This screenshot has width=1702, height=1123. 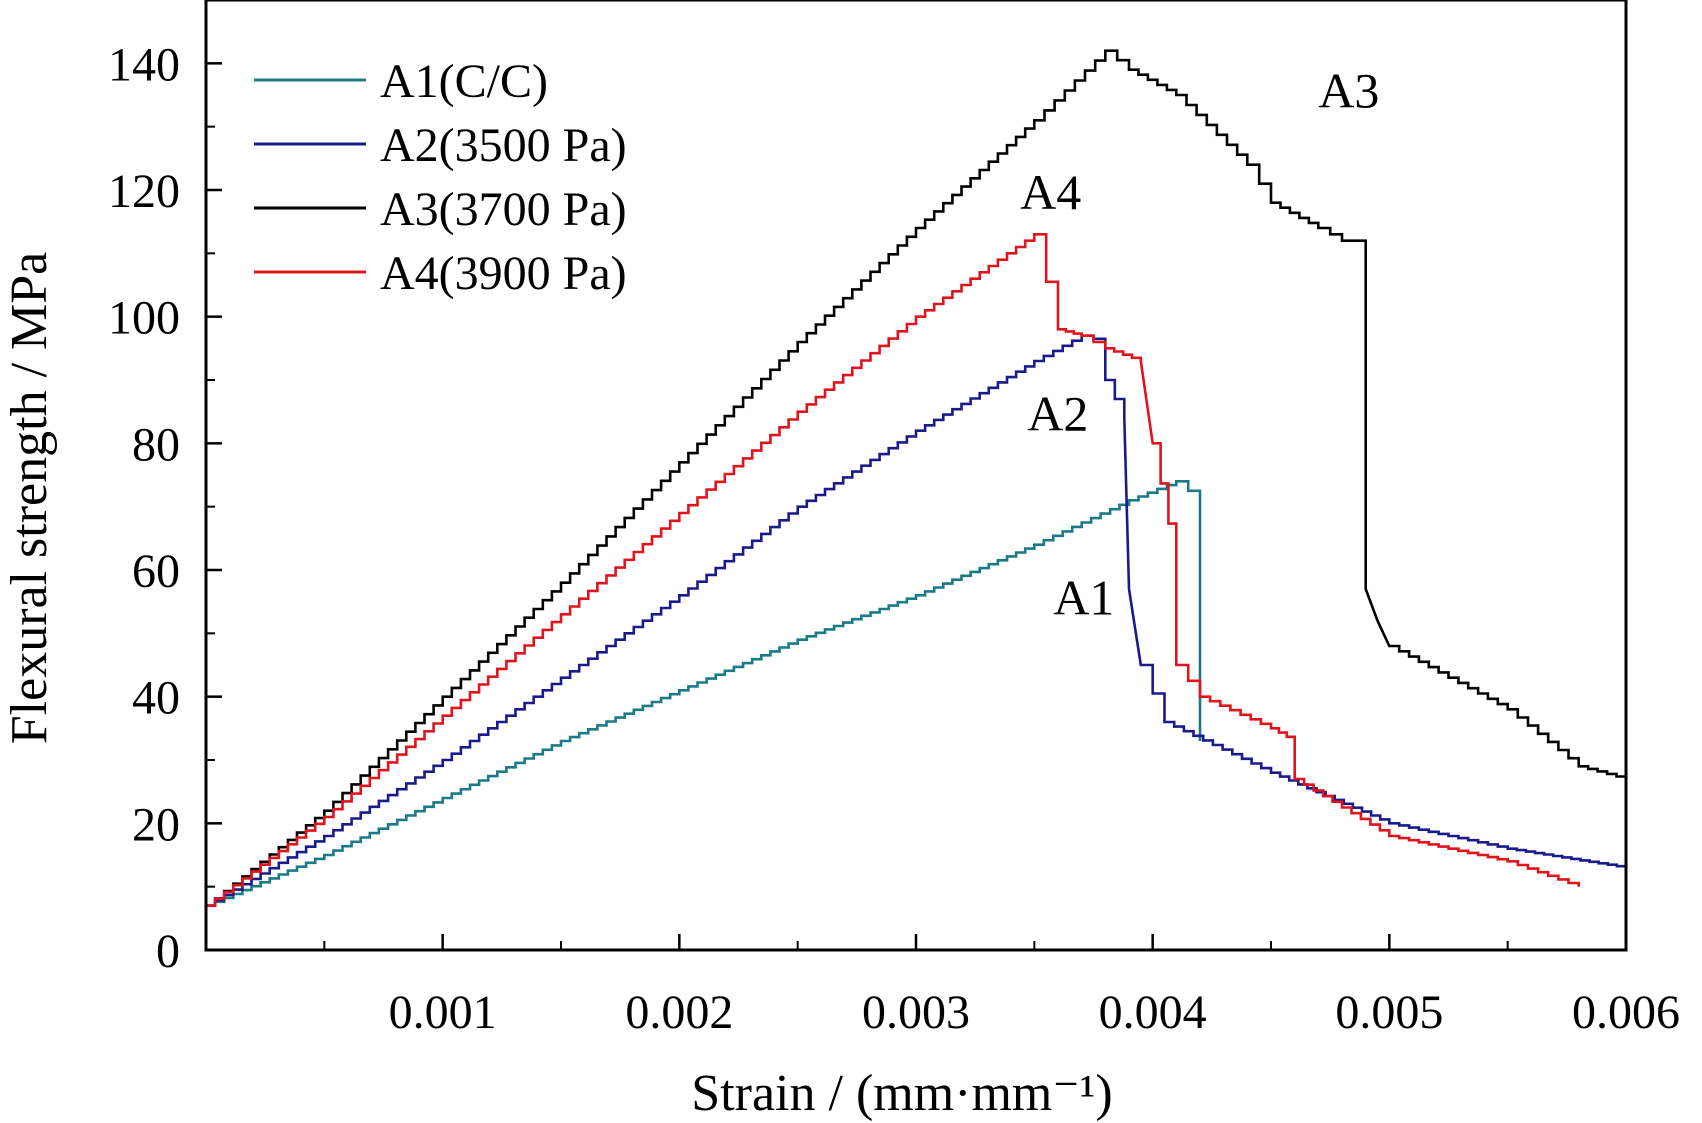 What do you see at coordinates (464, 81) in the screenshot?
I see `legend-label-1: A1(C/C)` at bounding box center [464, 81].